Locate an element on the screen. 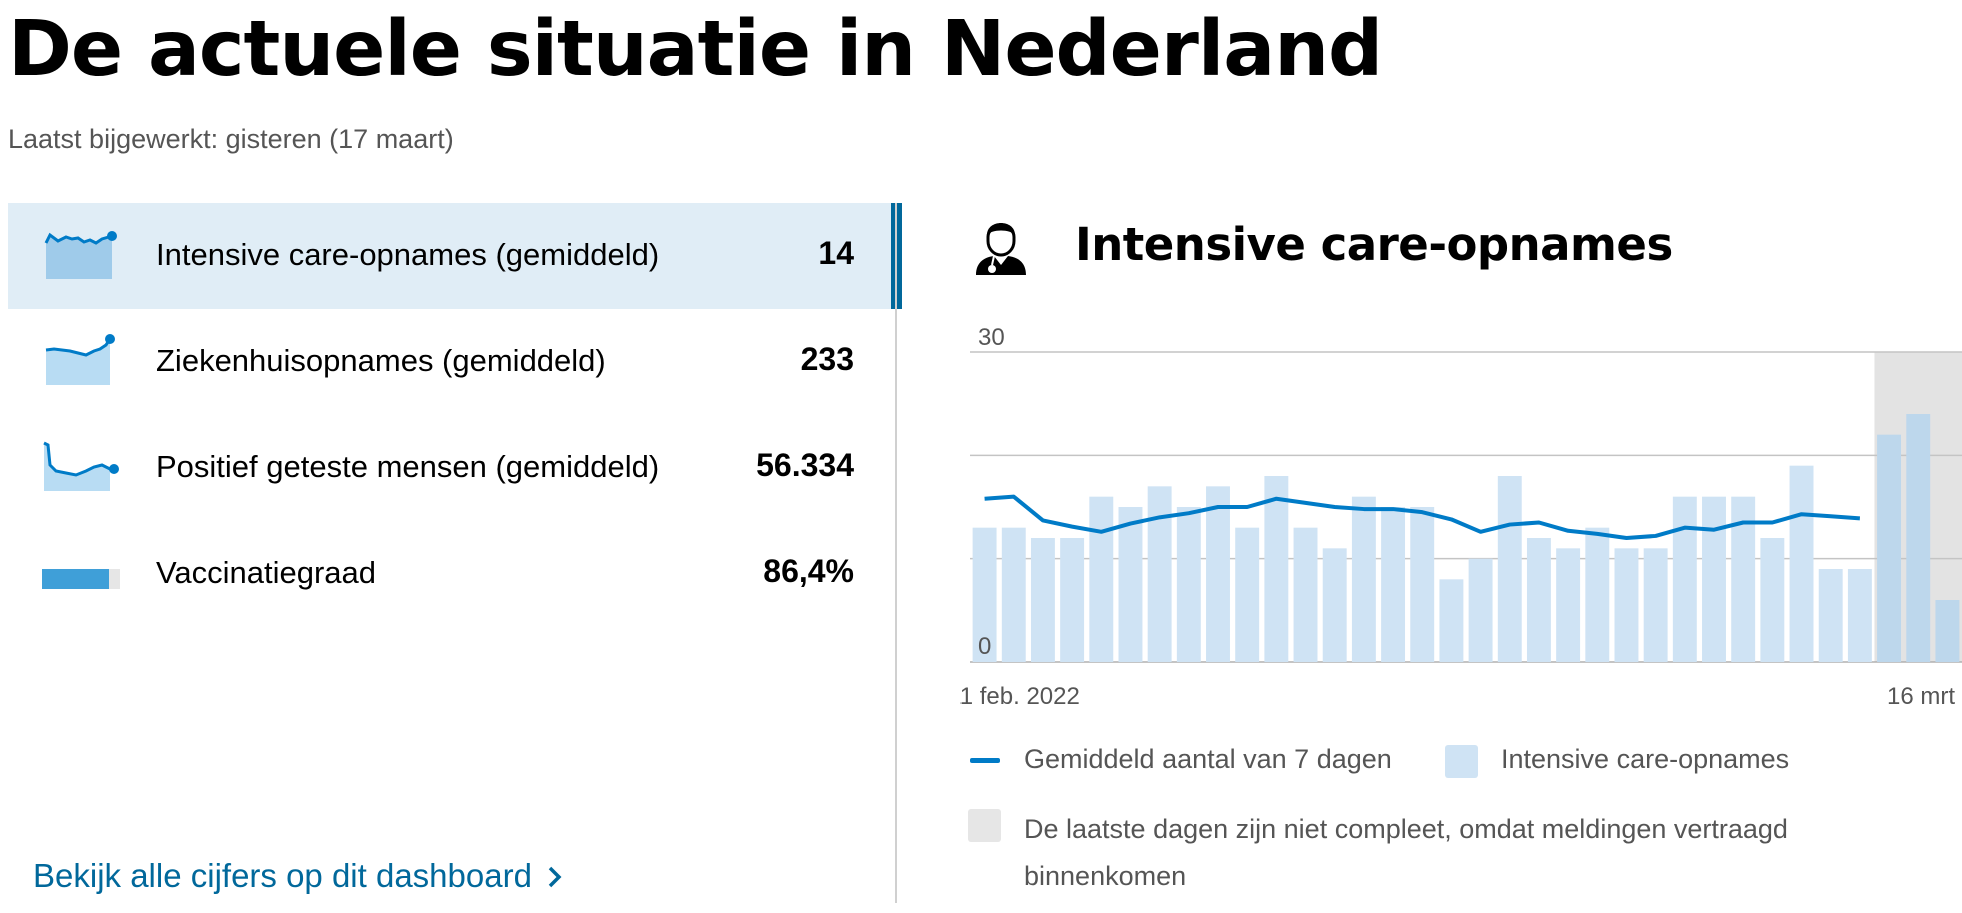 The image size is (1962, 913). metric-row-hospital: Ziekenhuisopnames (gemiddeld) 233 is located at coordinates (451, 362).